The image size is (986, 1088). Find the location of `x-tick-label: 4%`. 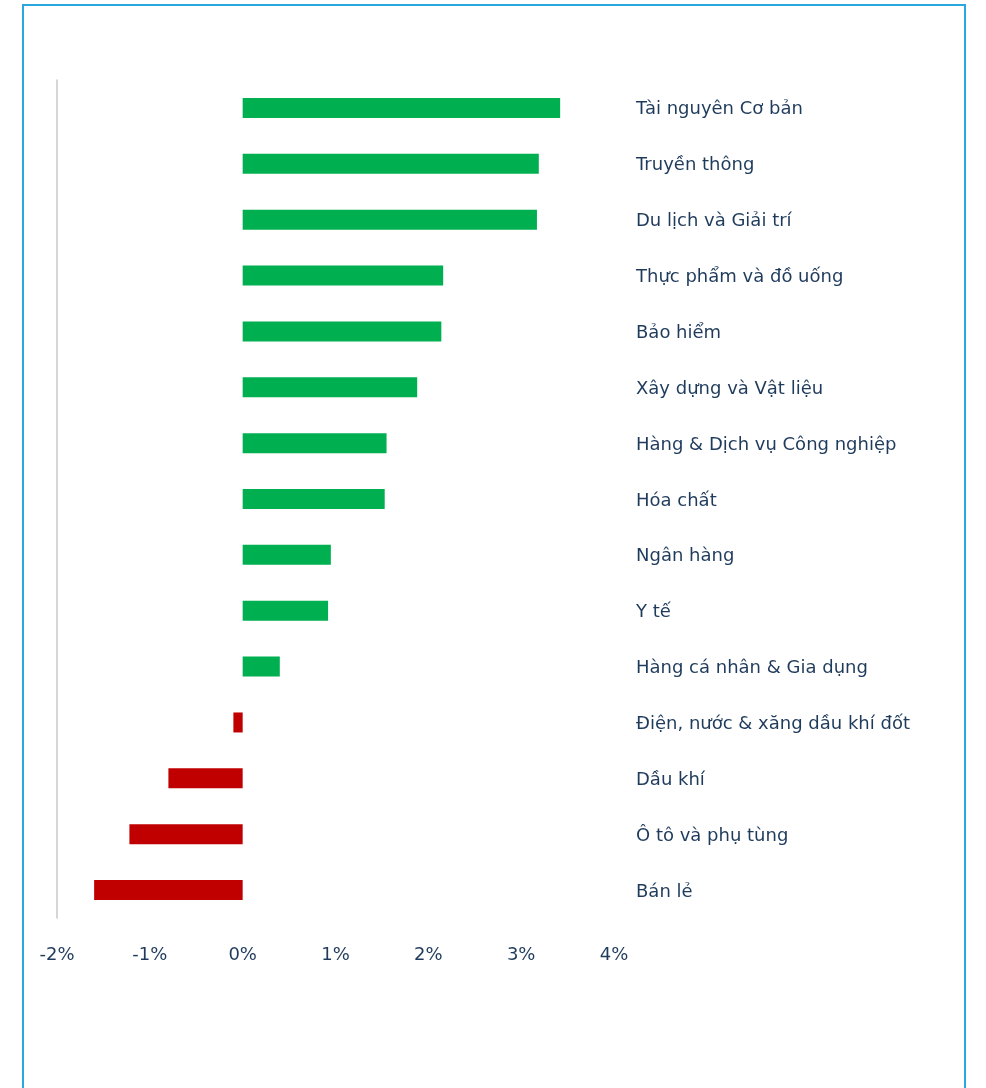

x-tick-label: 4% is located at coordinates (614, 953).